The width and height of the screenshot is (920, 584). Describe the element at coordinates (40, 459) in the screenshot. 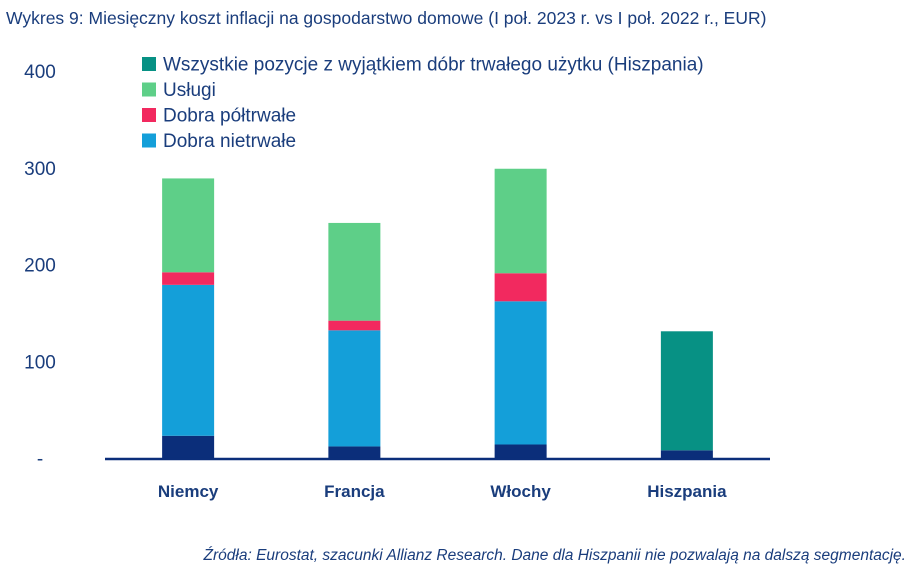

I see `y-tick-label: -` at that location.